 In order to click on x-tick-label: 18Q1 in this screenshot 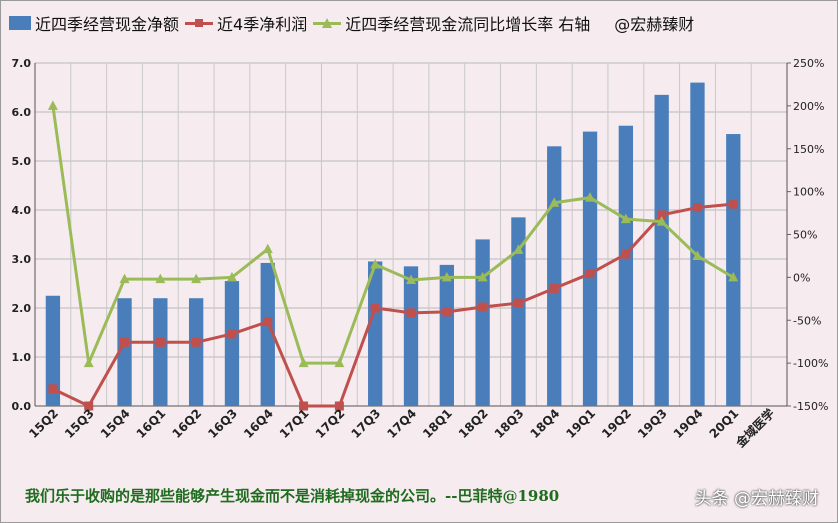, I will do `click(437, 423)`.